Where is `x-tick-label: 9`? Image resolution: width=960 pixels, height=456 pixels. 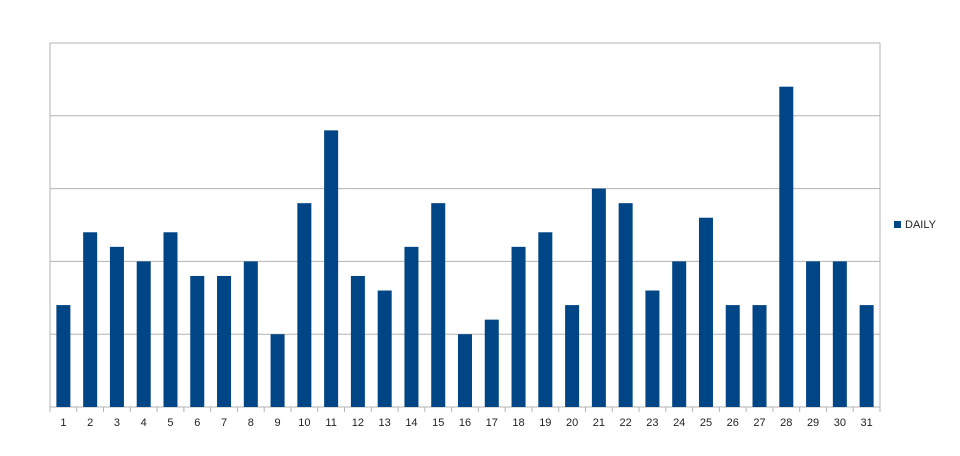 x-tick-label: 9 is located at coordinates (278, 423).